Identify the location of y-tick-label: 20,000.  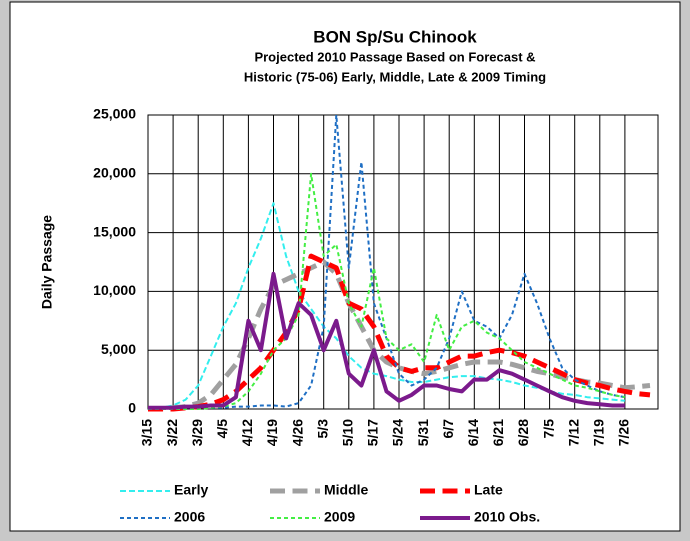
(114, 173).